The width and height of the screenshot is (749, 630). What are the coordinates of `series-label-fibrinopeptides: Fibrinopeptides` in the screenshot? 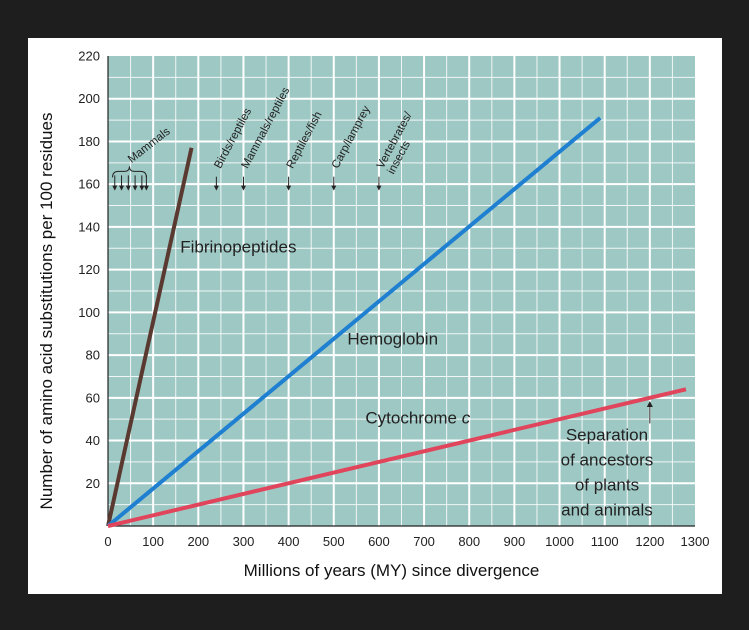 It's located at (238, 247).